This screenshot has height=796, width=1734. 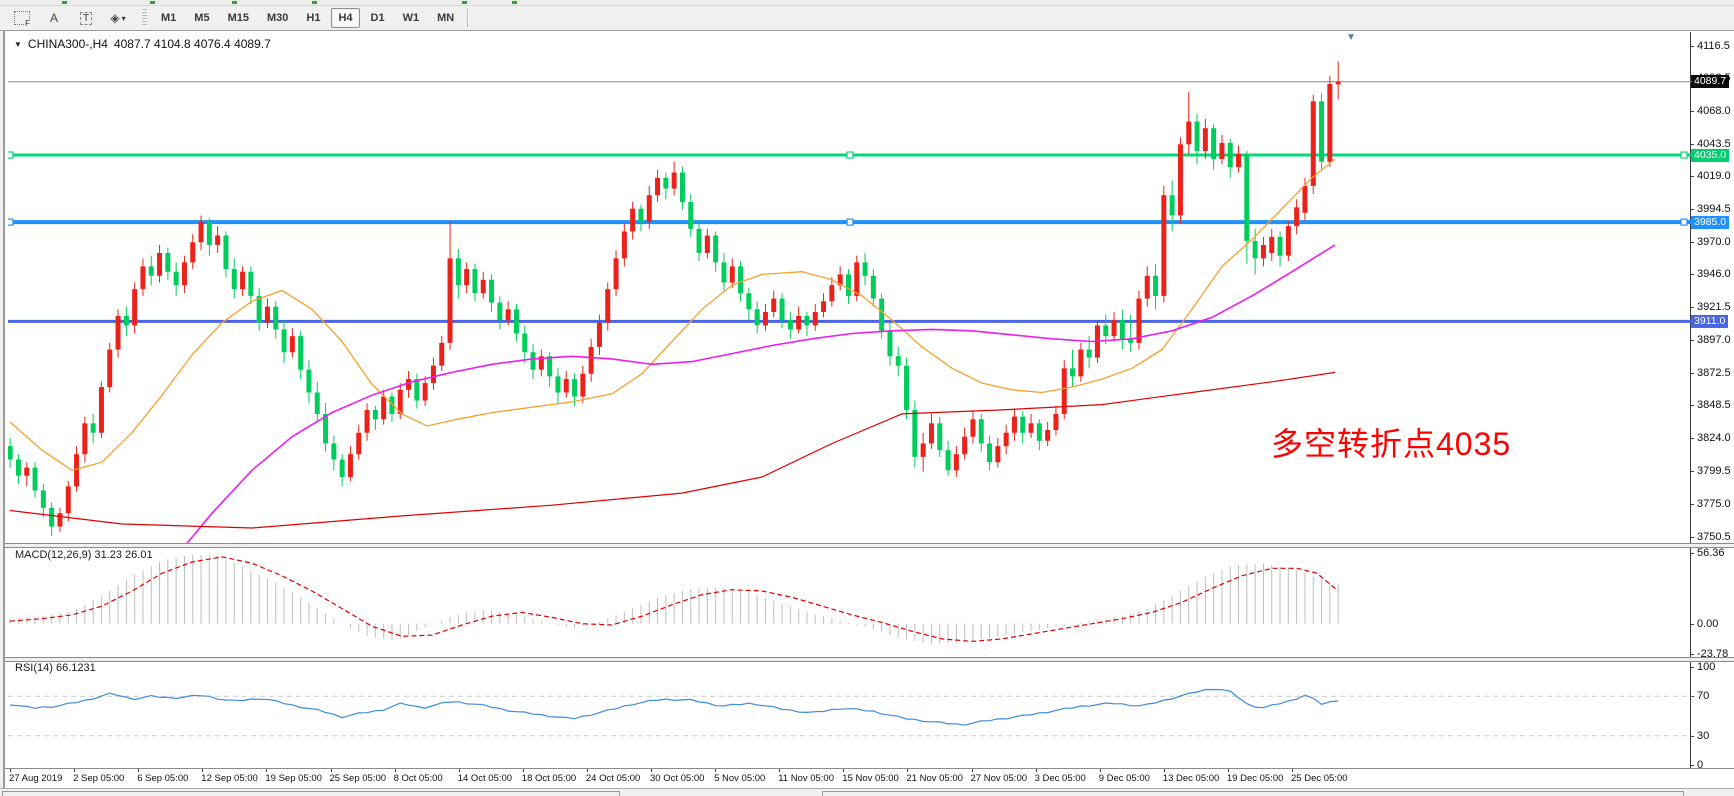 I want to click on rsi-chart-canvas, so click(x=850, y=714).